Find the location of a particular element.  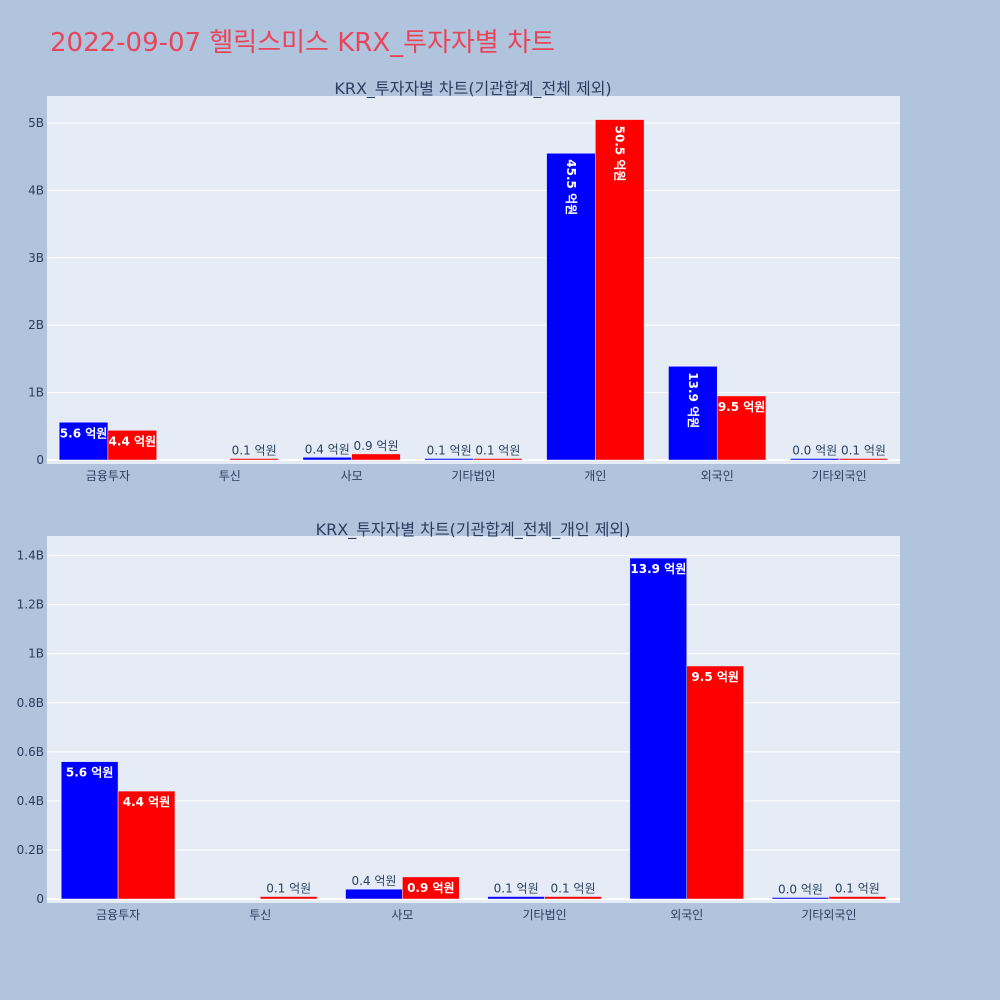

data-label: 50.5 억원 is located at coordinates (620, 154).